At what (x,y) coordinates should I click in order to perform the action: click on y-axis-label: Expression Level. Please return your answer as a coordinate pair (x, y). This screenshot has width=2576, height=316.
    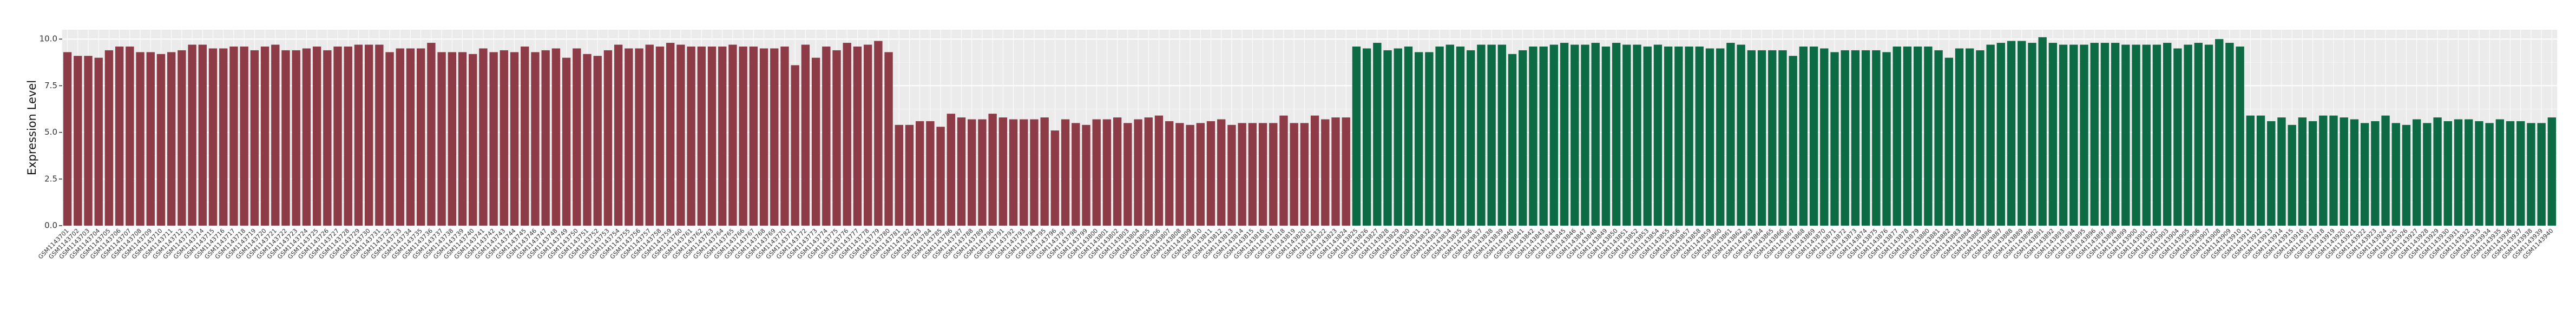
    Looking at the image, I should click on (31, 128).